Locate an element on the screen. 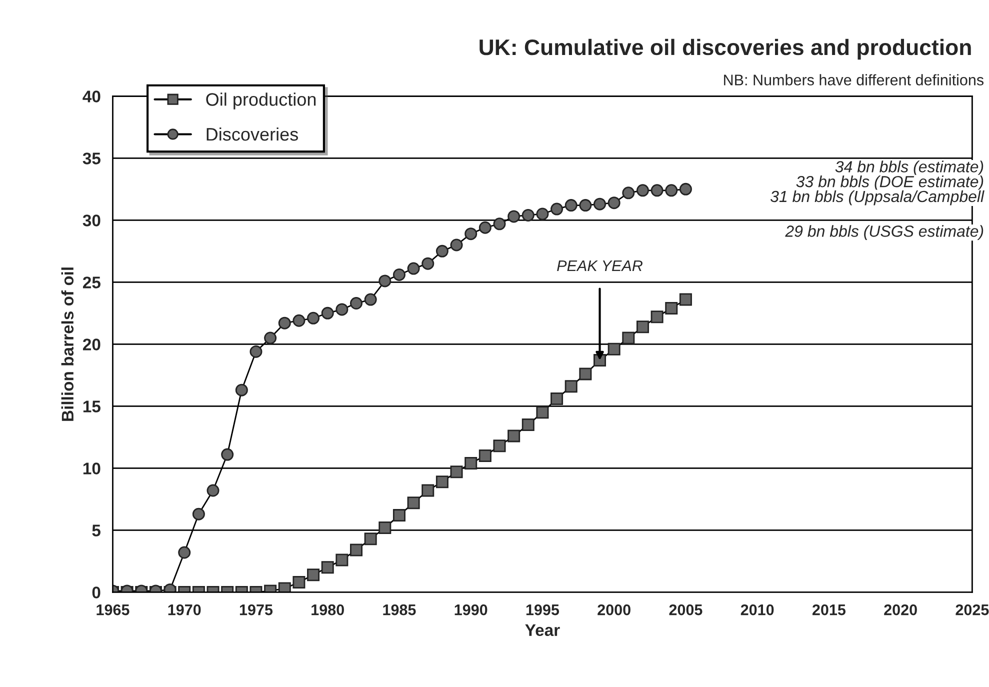 This screenshot has height=687, width=989. y-tick-label: 35 is located at coordinates (91, 158).